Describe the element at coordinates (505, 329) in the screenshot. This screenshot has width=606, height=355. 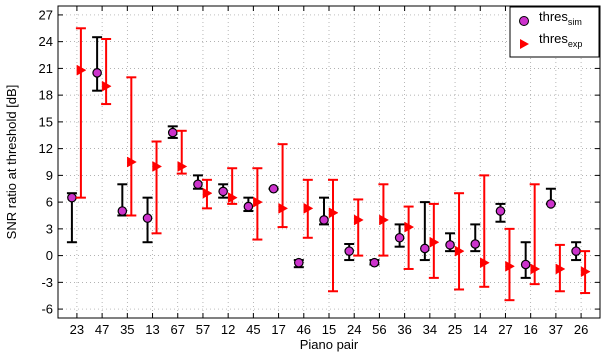
I see `x-tick-label: 27` at that location.